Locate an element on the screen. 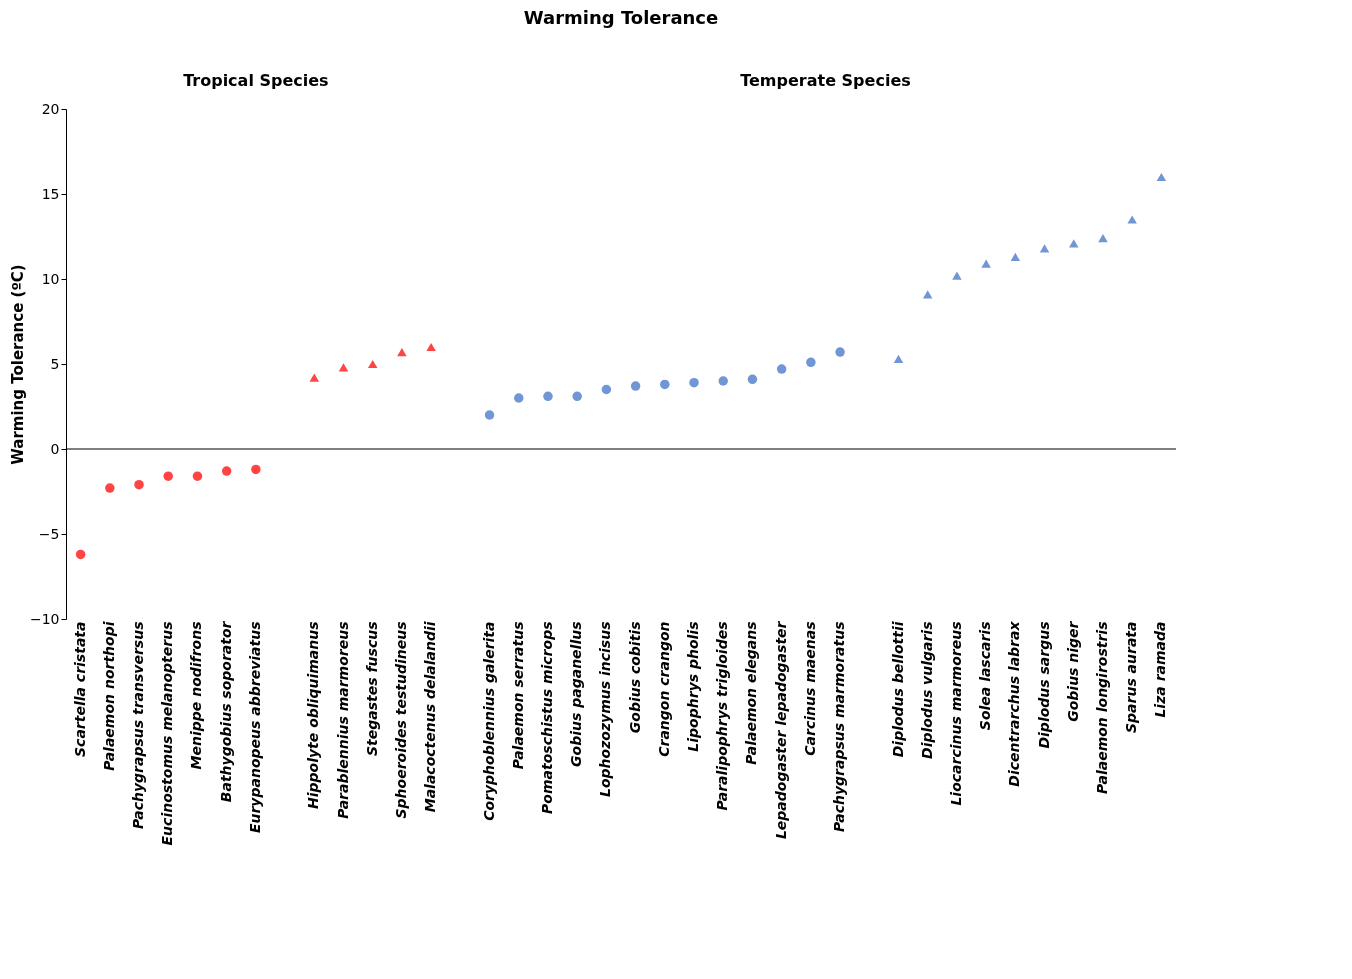 Image resolution: width=1352 pixels, height=979 pixels. text: Tropical Species is located at coordinates (256, 80).